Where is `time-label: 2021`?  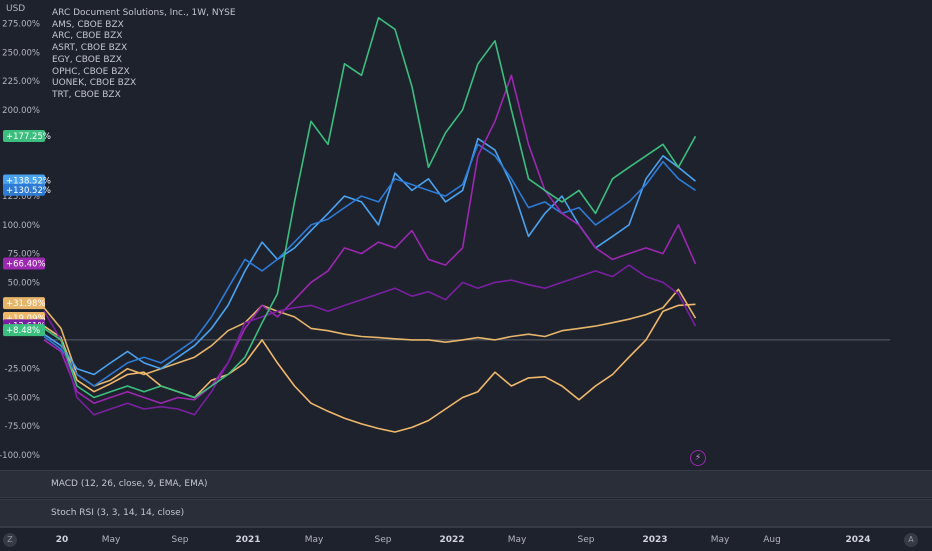
time-label: 2021 is located at coordinates (248, 540).